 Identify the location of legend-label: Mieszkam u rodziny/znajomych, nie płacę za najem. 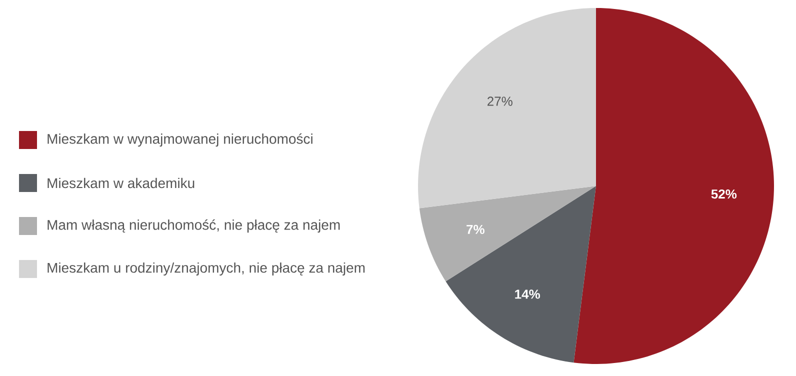
(206, 269).